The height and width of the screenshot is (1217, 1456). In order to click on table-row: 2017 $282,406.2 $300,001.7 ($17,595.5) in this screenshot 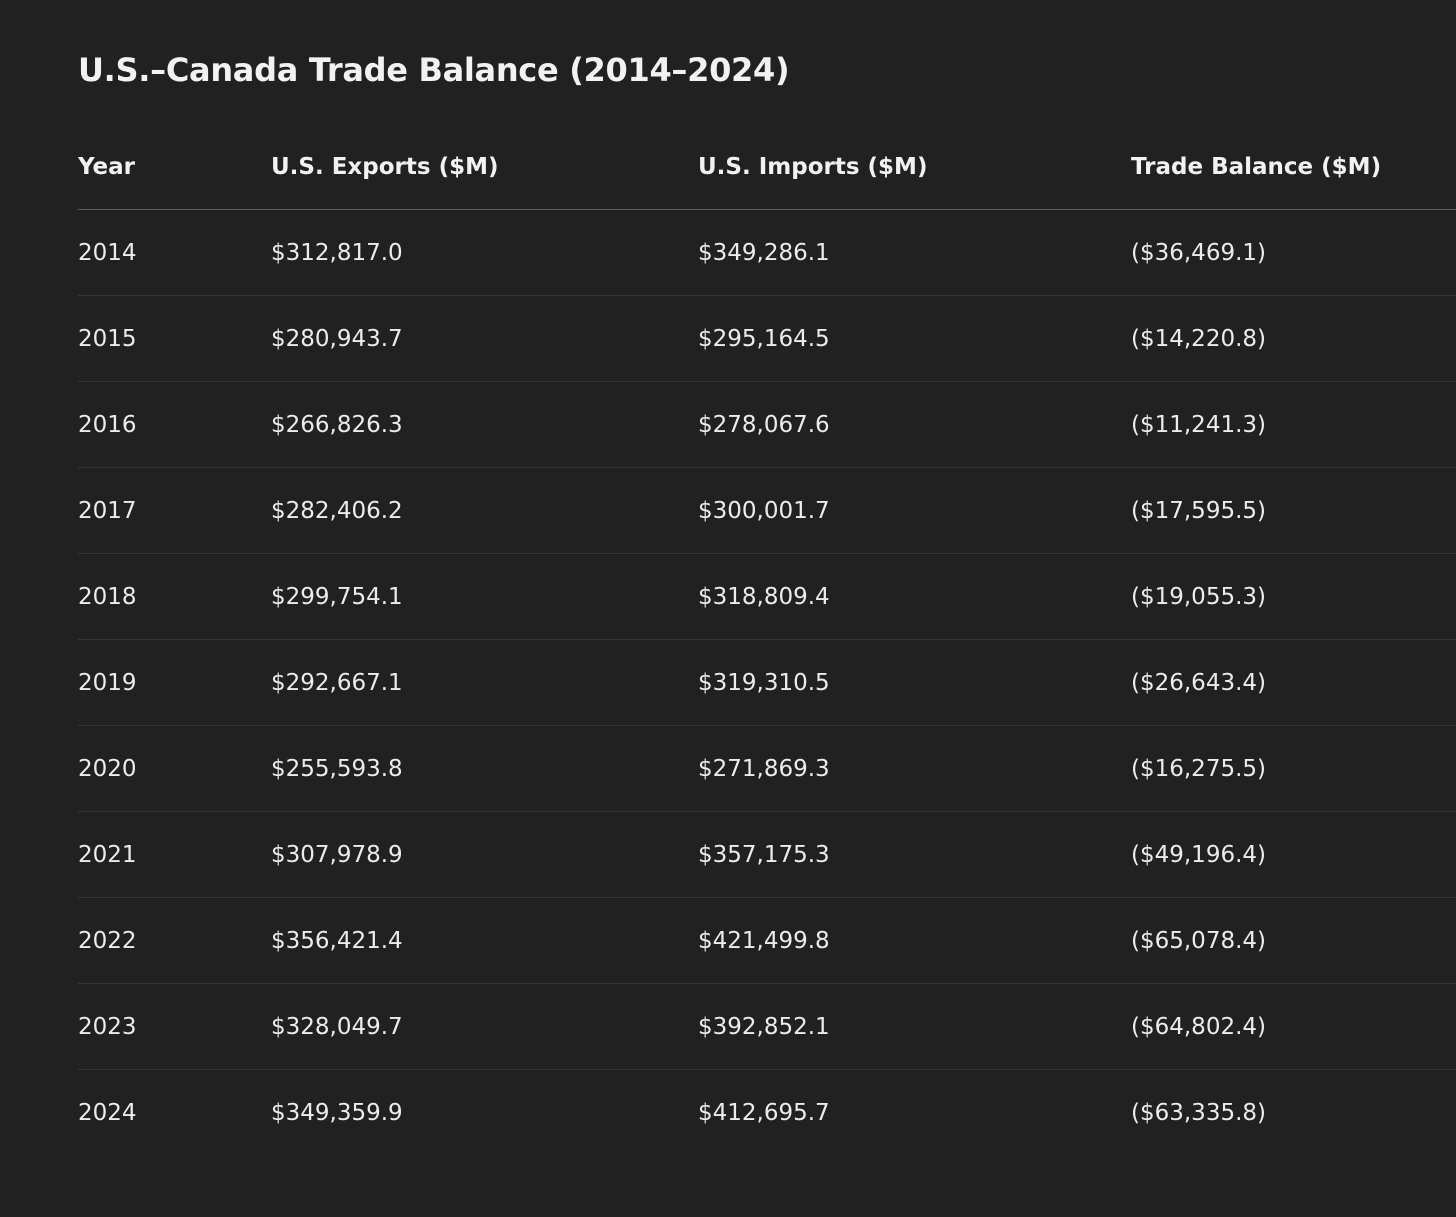, I will do `click(767, 510)`.